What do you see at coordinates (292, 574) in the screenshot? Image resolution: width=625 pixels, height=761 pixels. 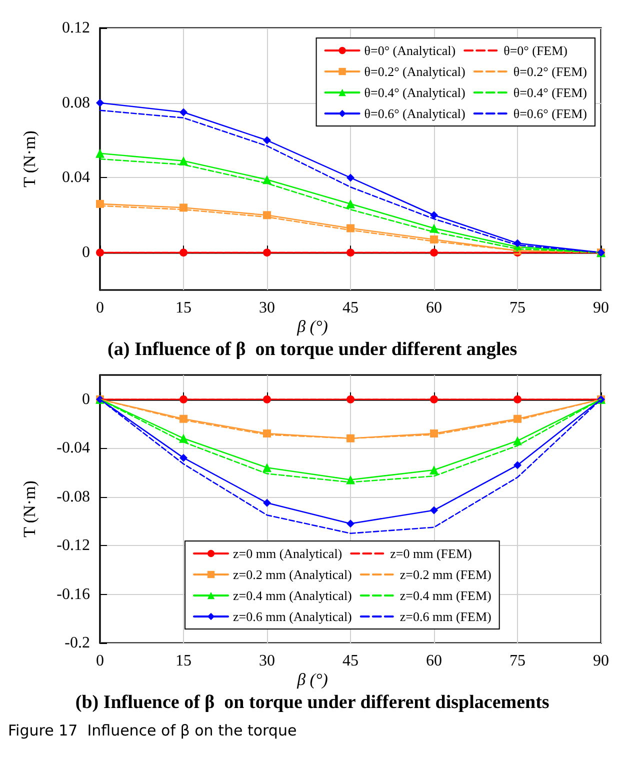 I see `legend-label: z=0.2 mm (Analytical)` at bounding box center [292, 574].